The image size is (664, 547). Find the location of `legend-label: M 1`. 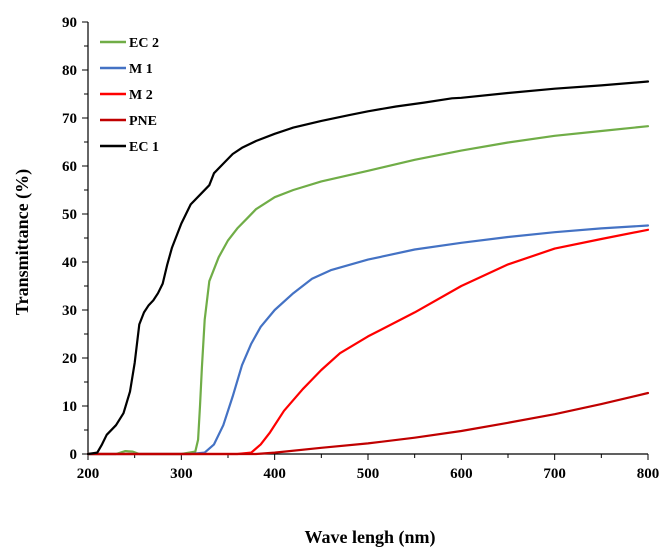

legend-label: M 1 is located at coordinates (141, 69).